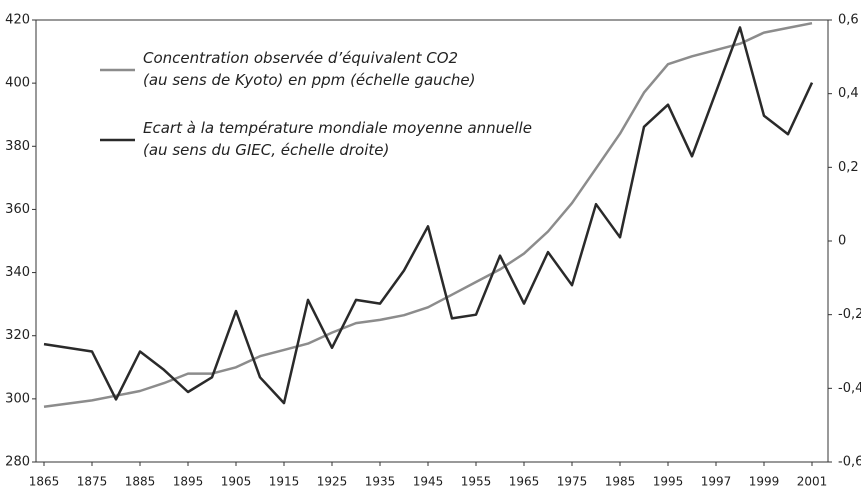  Describe the element at coordinates (428, 482) in the screenshot. I see `x-tick-label: 1945` at that location.